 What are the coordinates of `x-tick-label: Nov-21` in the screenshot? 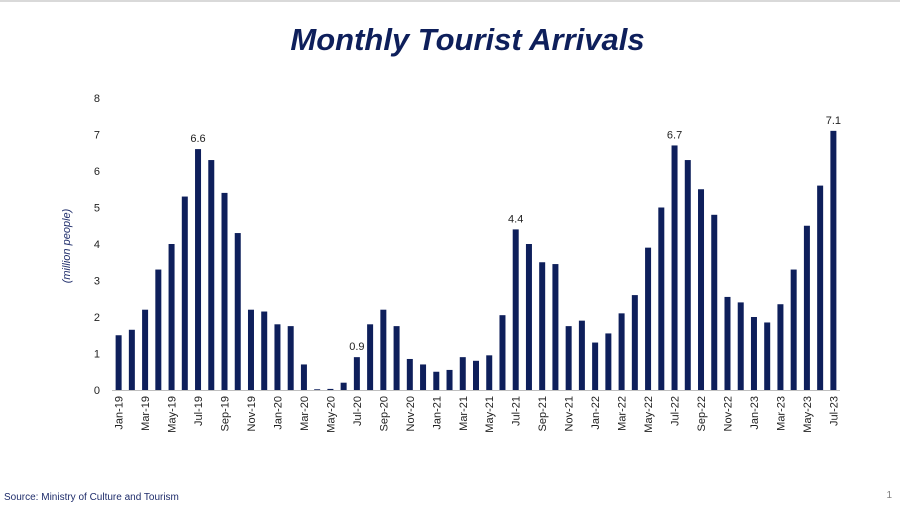 It's located at (570, 413).